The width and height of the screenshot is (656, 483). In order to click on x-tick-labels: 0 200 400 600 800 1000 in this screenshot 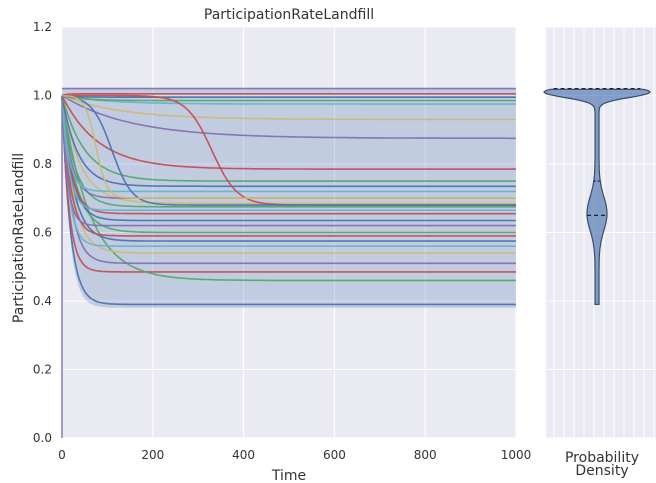, I will do `click(294, 455)`.